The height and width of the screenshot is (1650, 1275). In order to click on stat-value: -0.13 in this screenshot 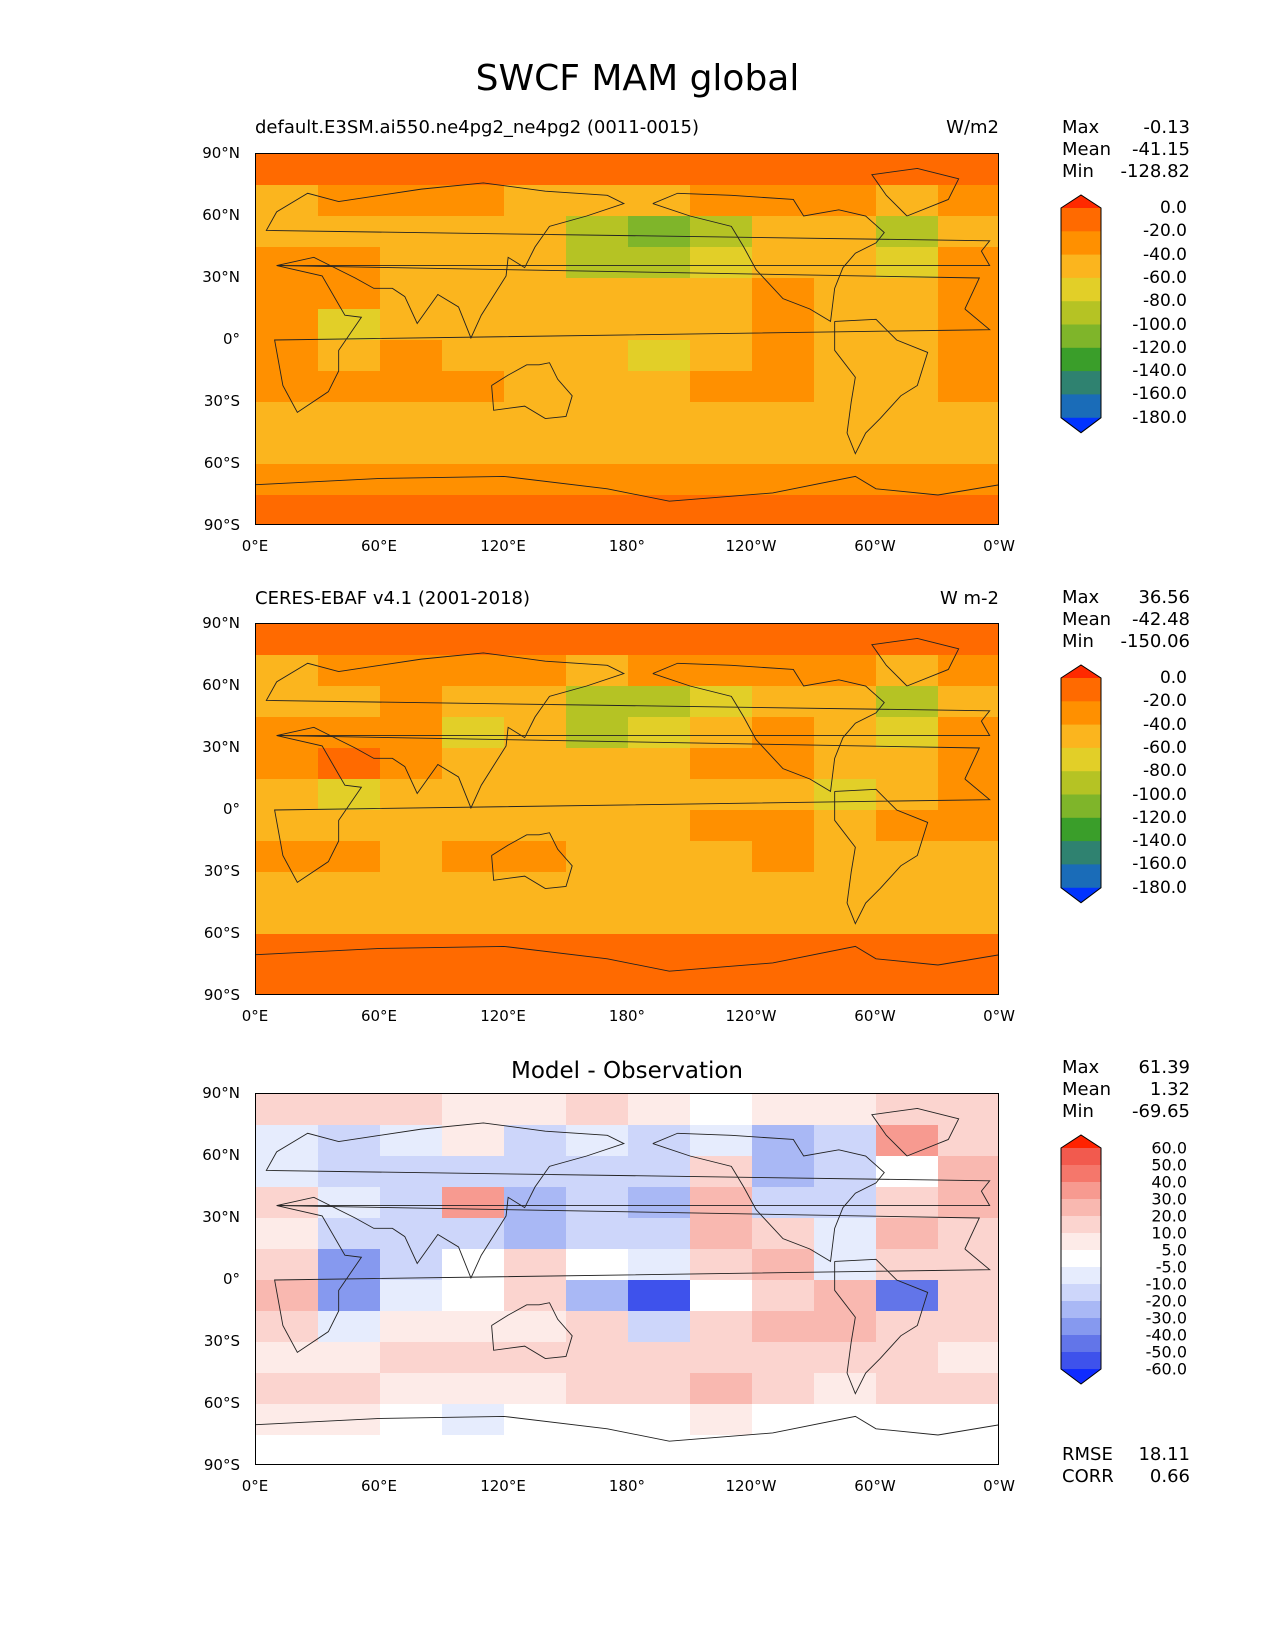, I will do `click(1166, 127)`.